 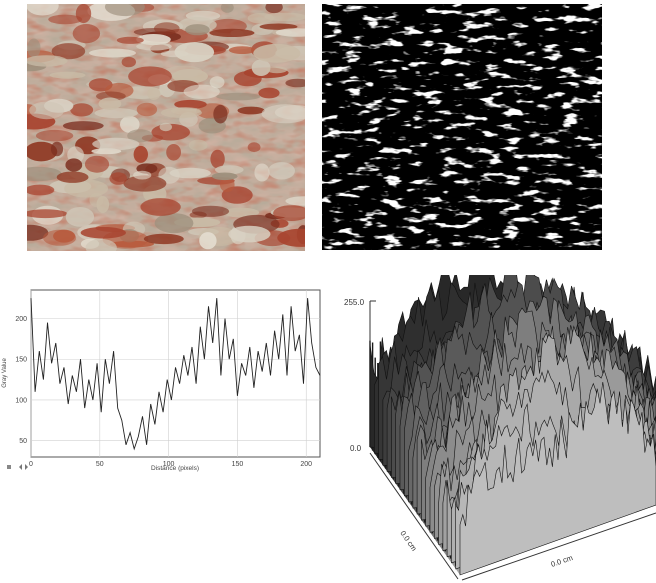 I want to click on y-tick-label: 200, so click(x=21, y=319).